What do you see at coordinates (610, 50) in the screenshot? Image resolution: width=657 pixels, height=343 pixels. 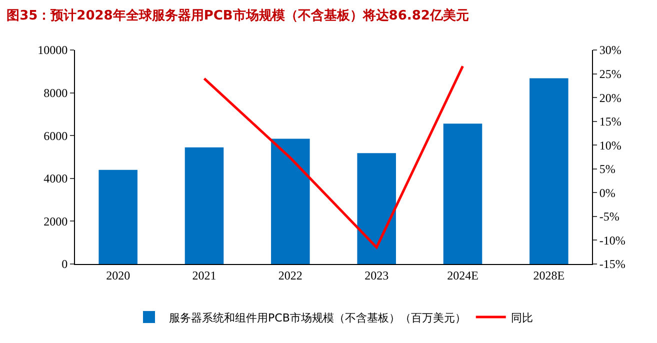 I see `y2-tick-label: 30%` at bounding box center [610, 50].